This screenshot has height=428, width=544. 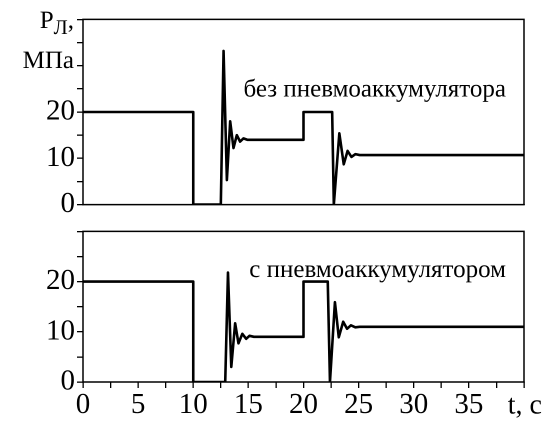 I want to click on x-tick-label: 25, so click(x=359, y=404).